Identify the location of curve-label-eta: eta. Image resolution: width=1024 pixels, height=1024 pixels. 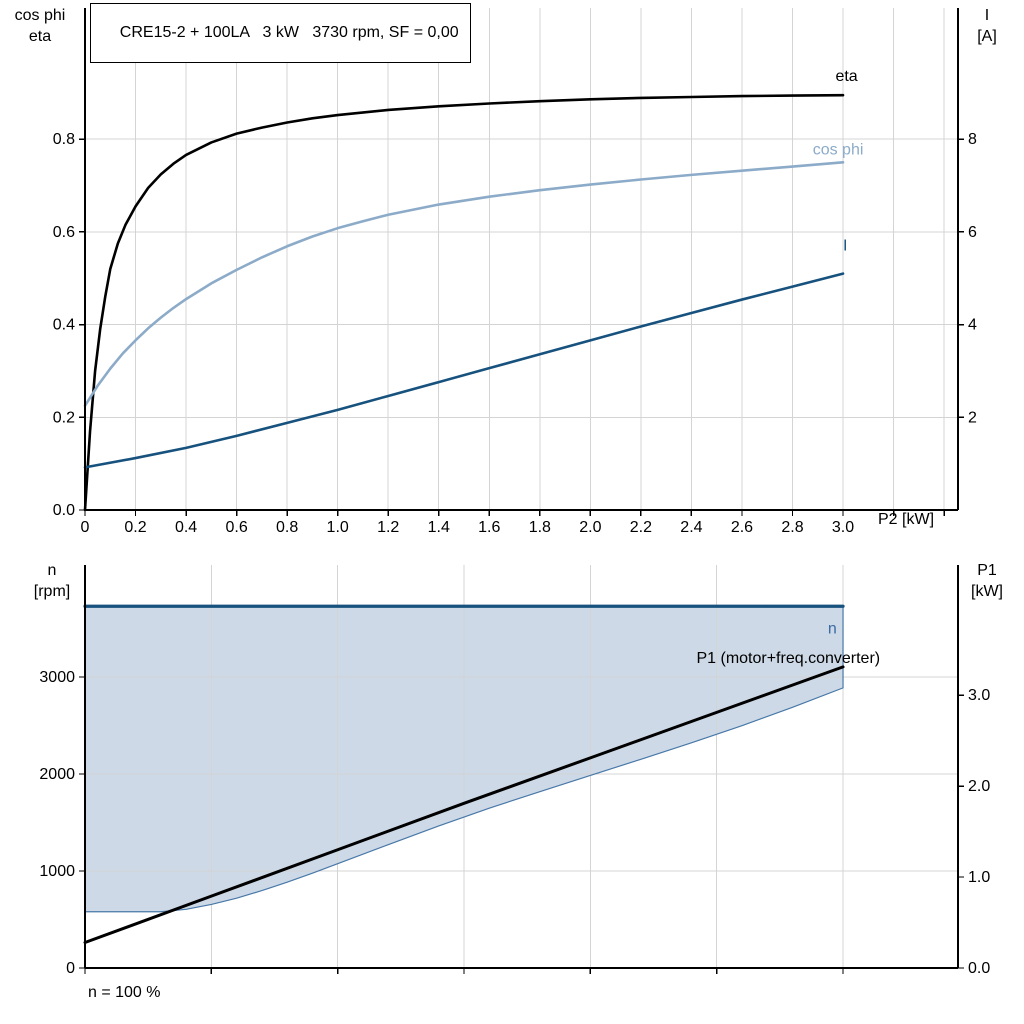
(846, 76).